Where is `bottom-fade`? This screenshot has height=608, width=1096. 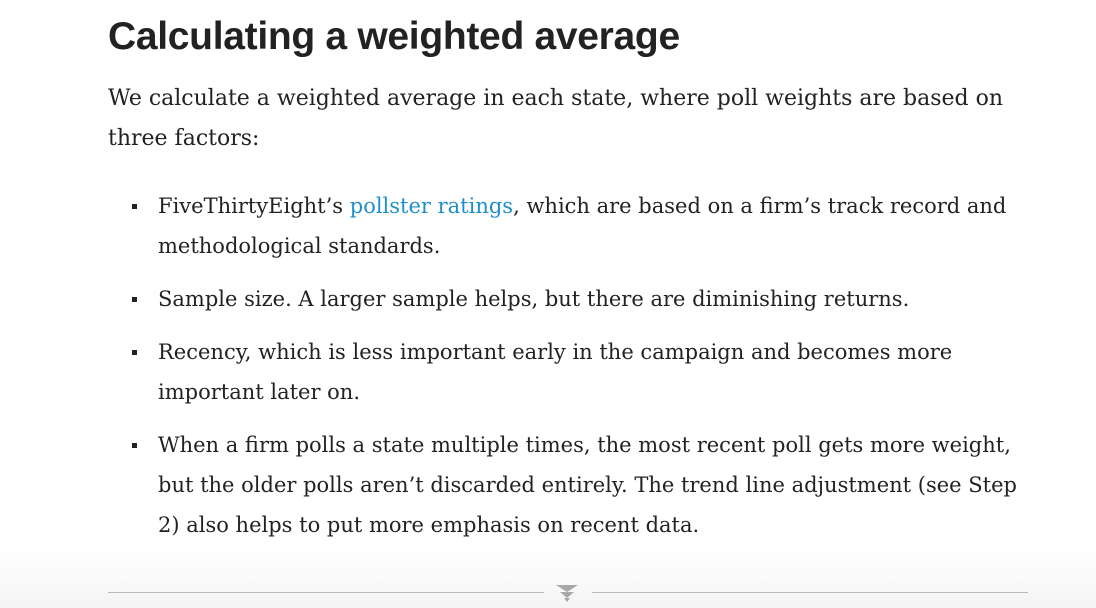
bottom-fade is located at coordinates (548, 578).